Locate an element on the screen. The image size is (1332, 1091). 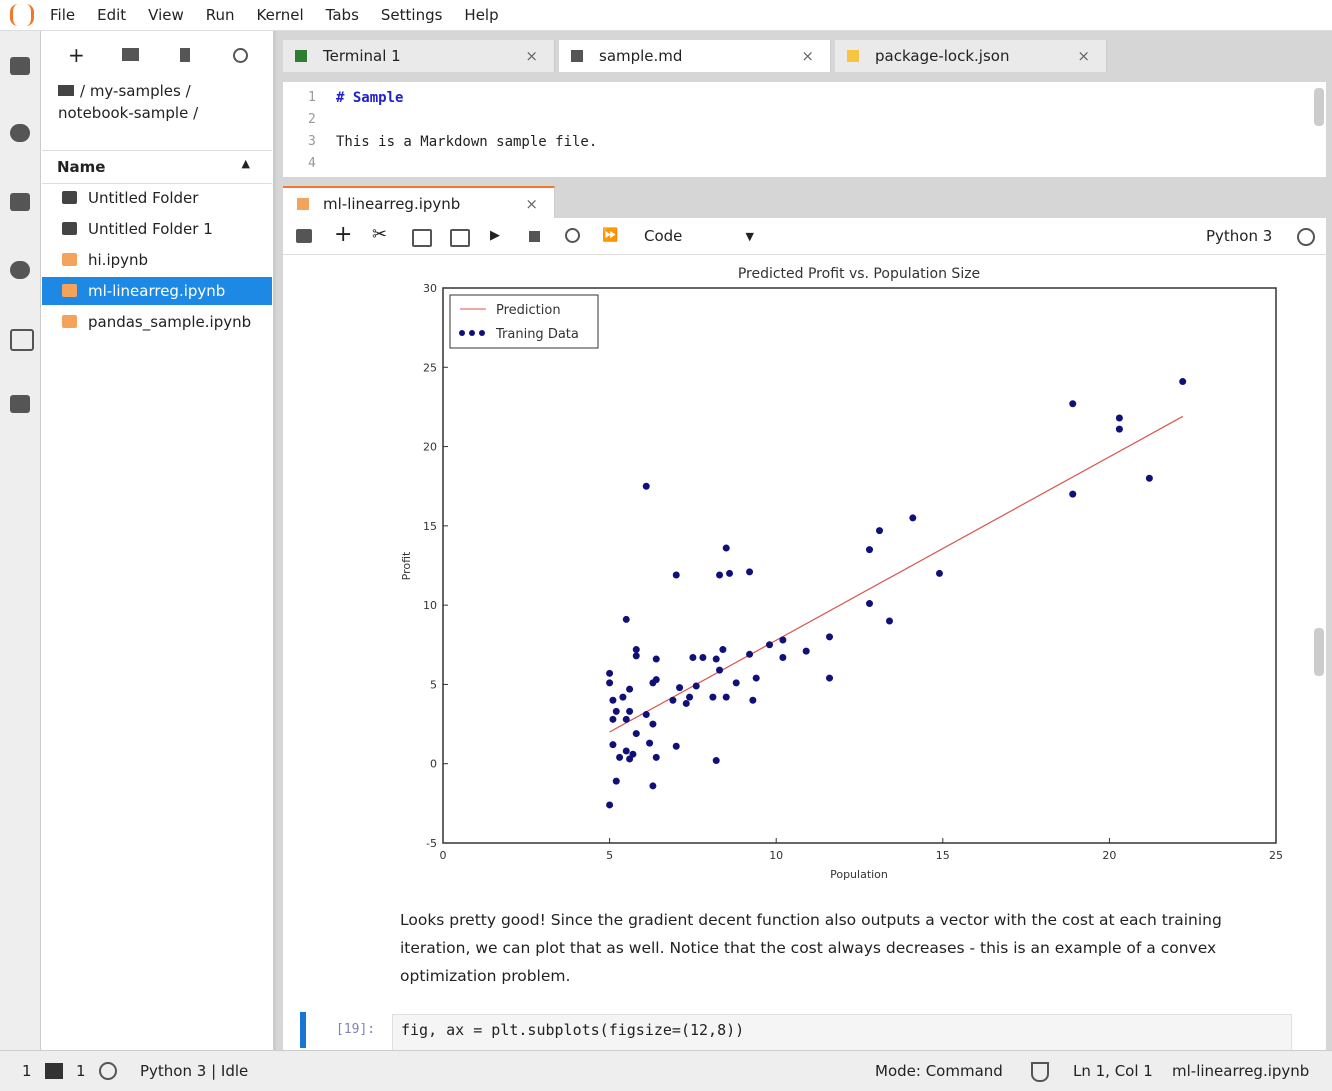
scrollbar is located at coordinates (1319, 652).